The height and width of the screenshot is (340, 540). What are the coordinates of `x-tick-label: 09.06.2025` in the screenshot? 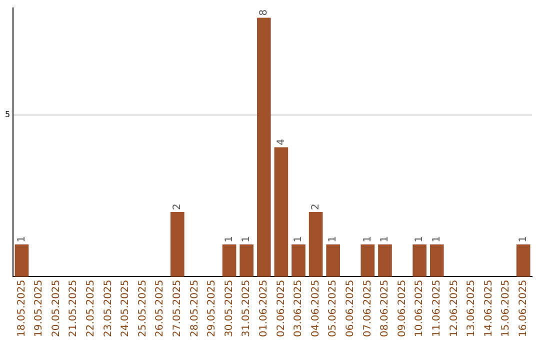 It's located at (402, 309).